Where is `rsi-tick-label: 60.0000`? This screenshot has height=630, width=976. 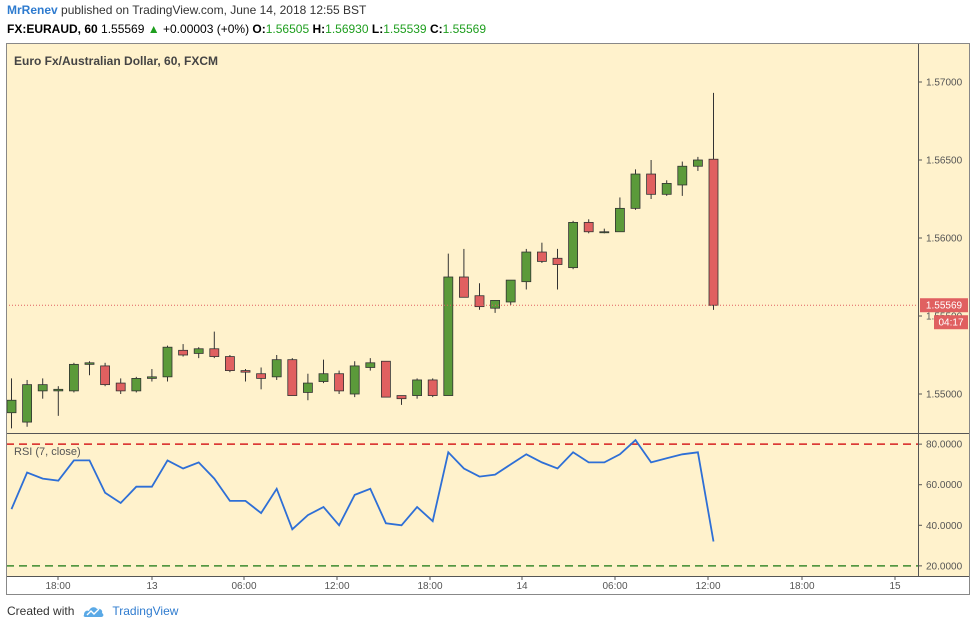 rsi-tick-label: 60.0000 is located at coordinates (944, 485).